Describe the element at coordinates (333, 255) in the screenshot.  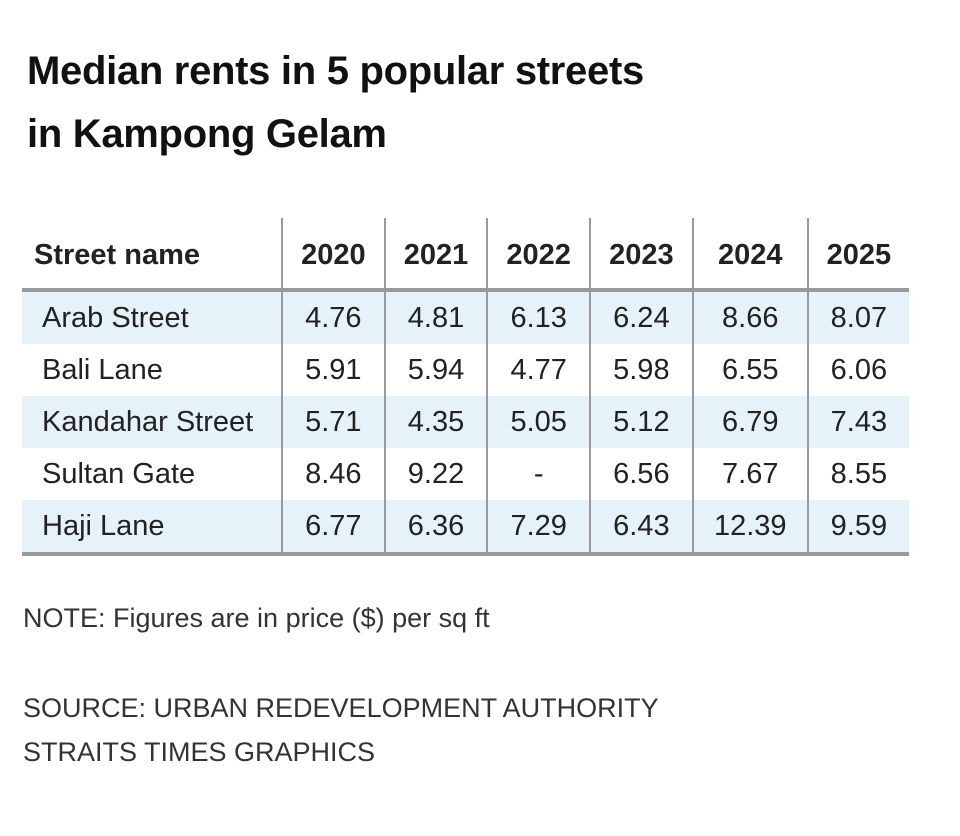
I see `column-header-year: 2020` at that location.